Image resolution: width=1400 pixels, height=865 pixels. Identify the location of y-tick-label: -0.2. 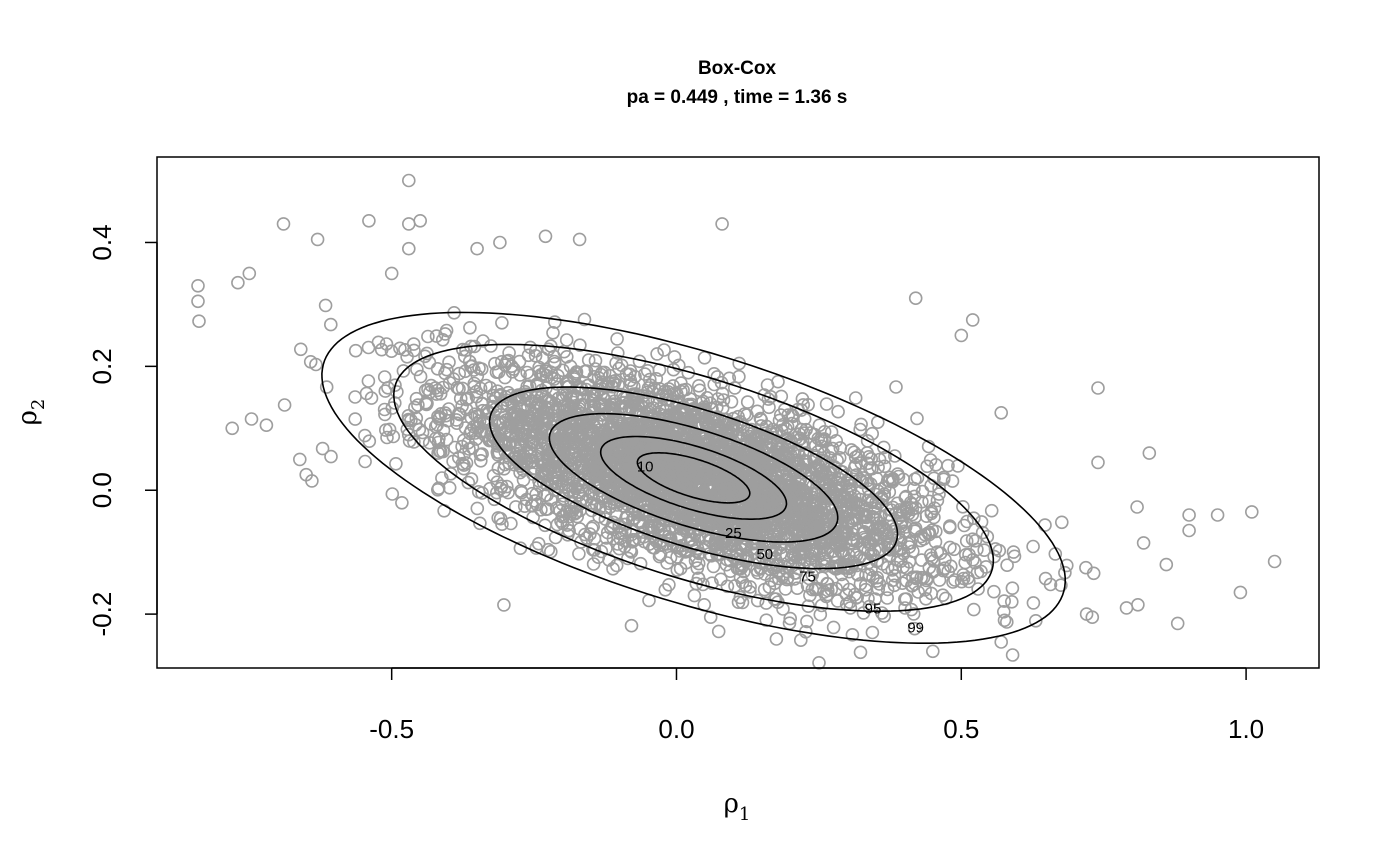
(102, 614).